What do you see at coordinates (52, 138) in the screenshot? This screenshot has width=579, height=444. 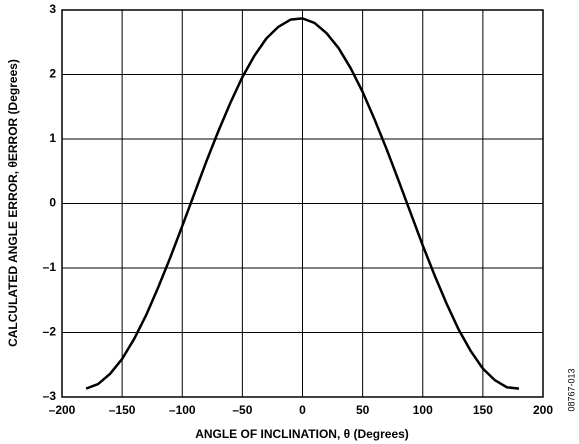 I see `y-tick-label: 1` at bounding box center [52, 138].